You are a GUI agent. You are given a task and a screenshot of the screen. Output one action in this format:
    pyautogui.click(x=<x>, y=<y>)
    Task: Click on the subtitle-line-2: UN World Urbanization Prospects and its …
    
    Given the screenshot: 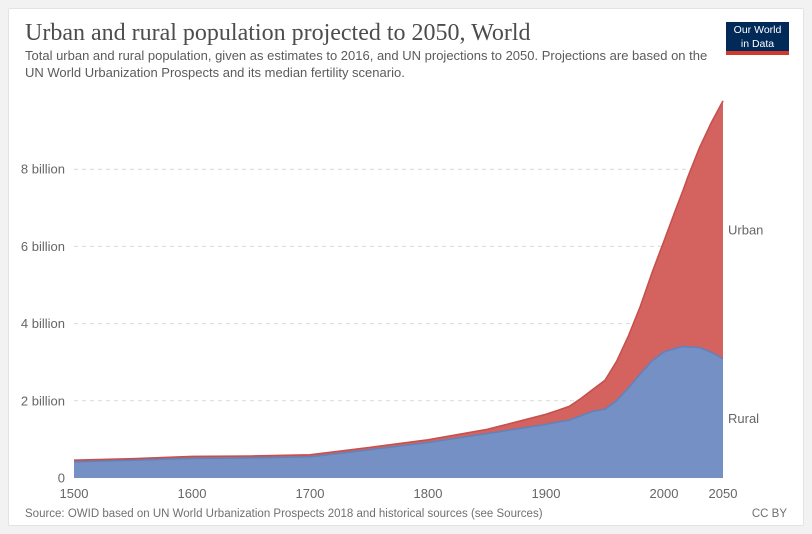 What is the action you would take?
    pyautogui.click(x=215, y=72)
    